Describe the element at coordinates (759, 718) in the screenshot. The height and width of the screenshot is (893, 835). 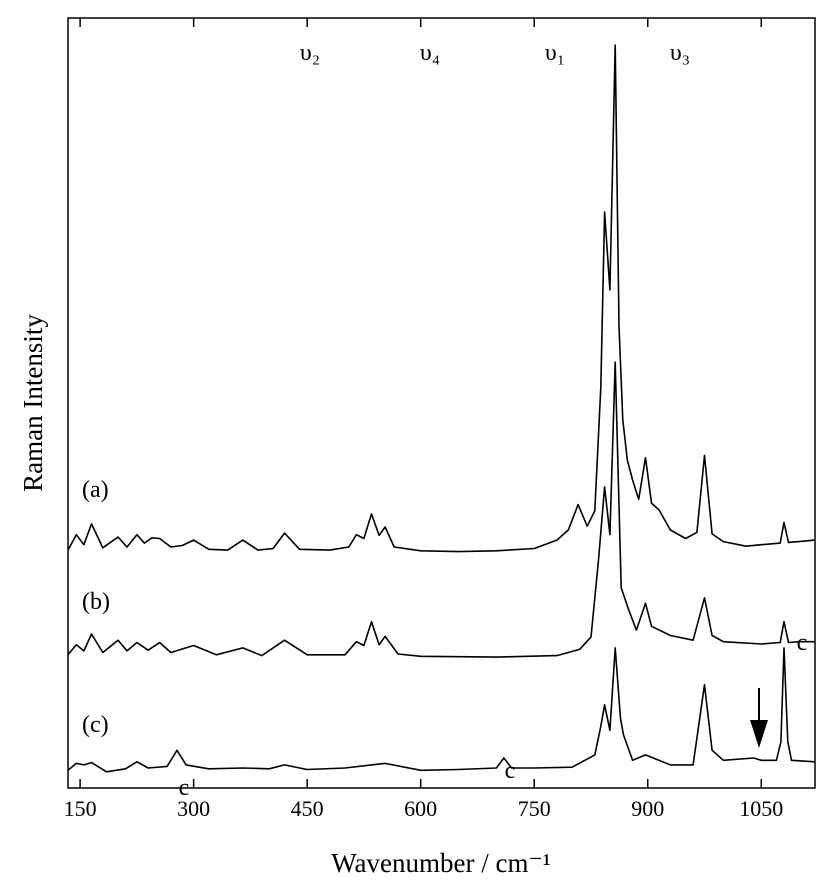
I see `arrow` at that location.